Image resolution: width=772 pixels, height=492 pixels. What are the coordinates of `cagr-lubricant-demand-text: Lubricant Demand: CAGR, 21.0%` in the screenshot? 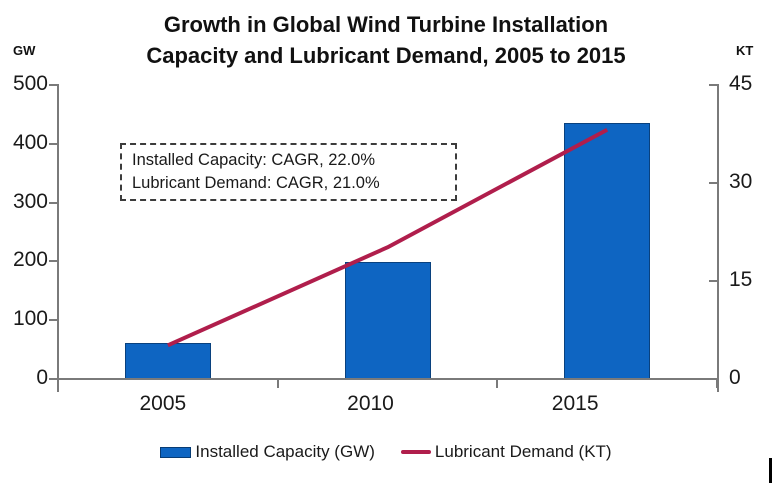 It's located at (256, 183).